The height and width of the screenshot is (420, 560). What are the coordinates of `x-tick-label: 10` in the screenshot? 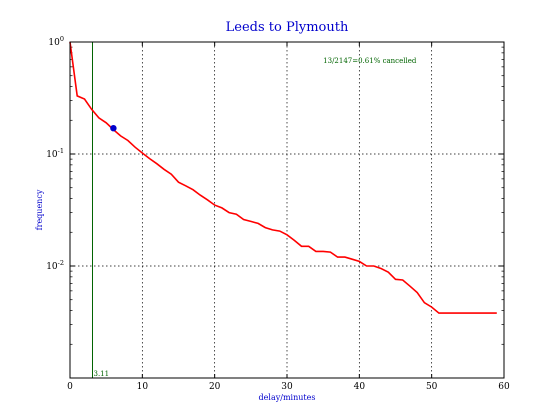 It's located at (143, 387).